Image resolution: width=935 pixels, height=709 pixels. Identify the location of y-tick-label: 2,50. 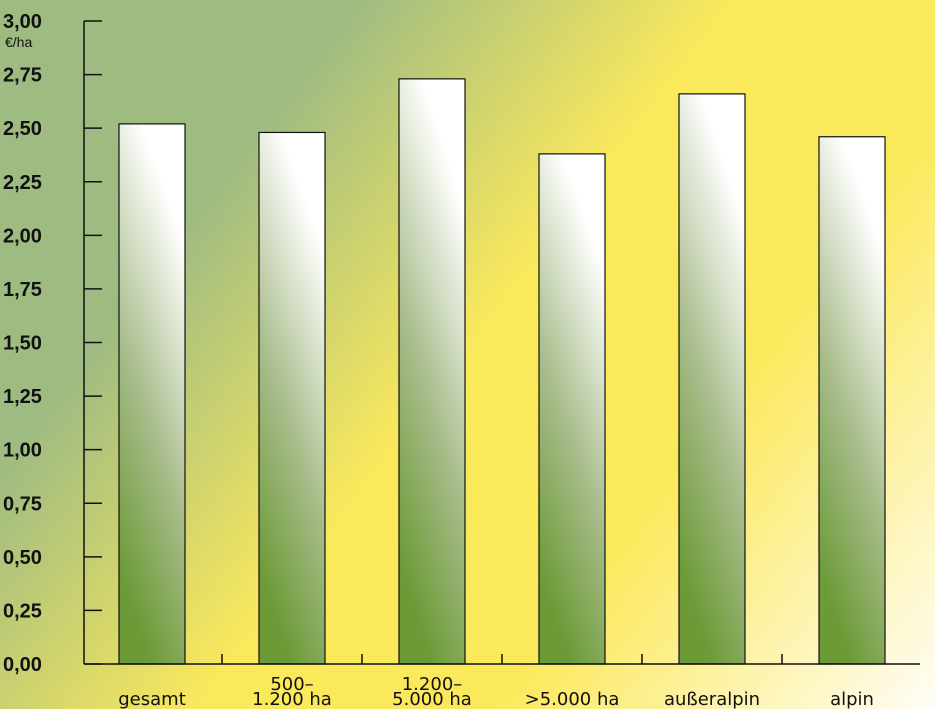
(22, 129).